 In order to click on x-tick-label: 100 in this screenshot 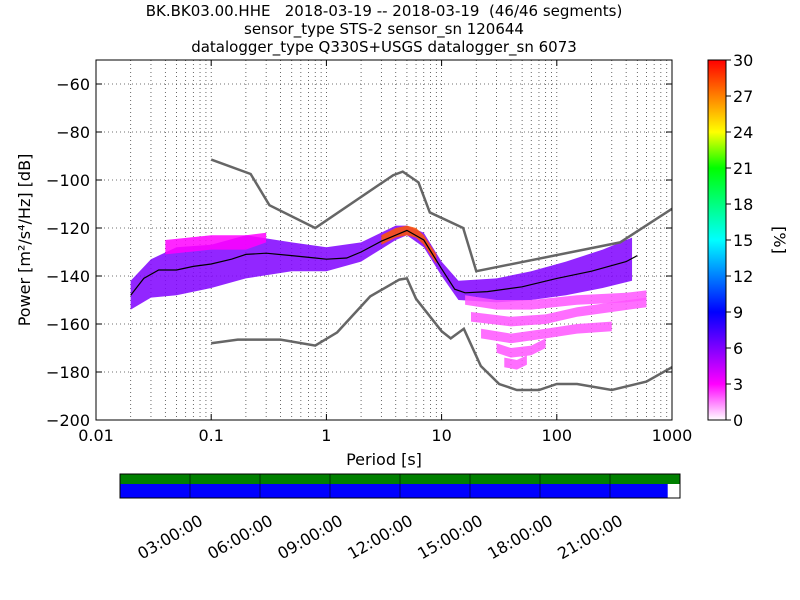, I will do `click(557, 435)`.